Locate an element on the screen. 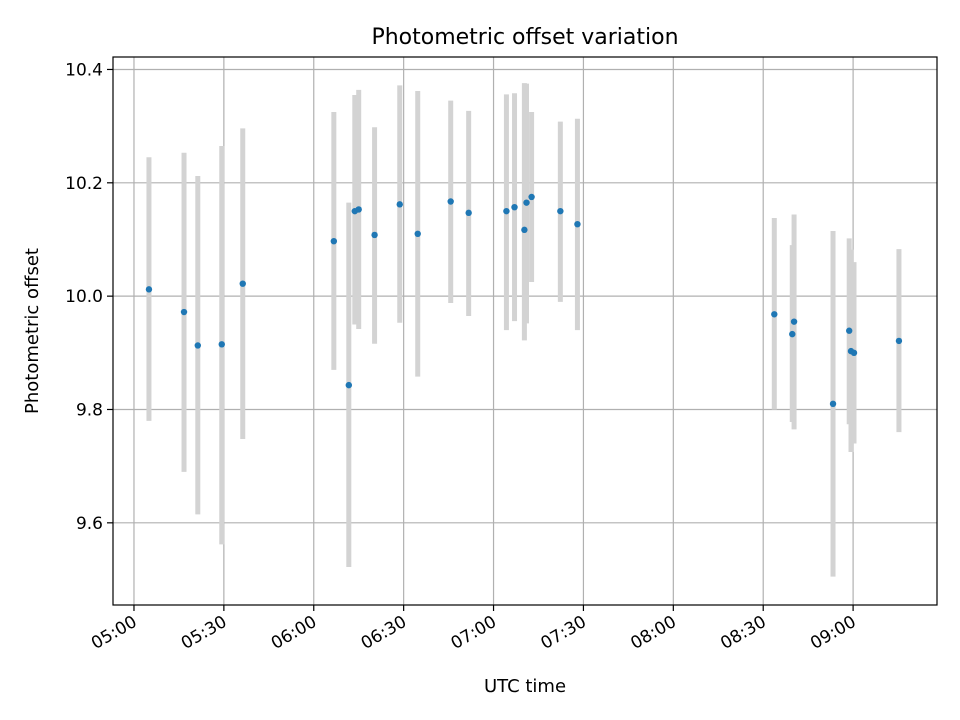  x-tick-label: 09:00 is located at coordinates (833, 633).